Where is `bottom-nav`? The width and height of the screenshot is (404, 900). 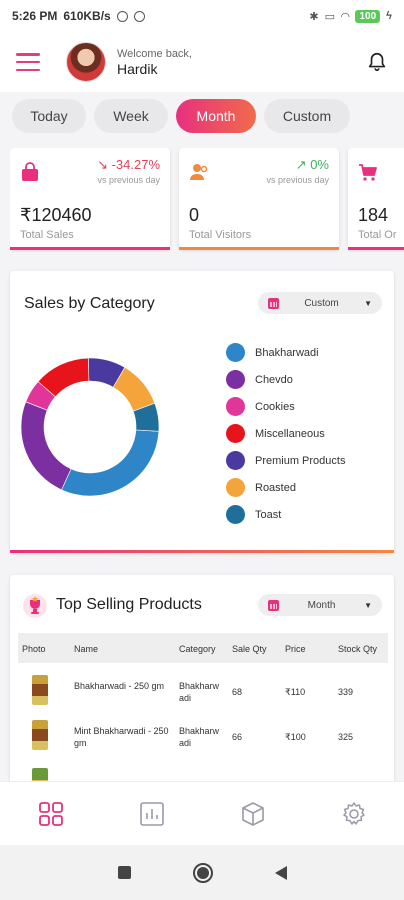 bottom-nav is located at coordinates (202, 813).